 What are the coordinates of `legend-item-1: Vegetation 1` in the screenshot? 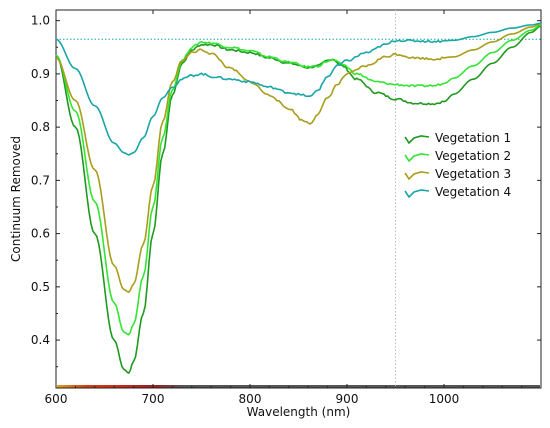 It's located at (457, 138).